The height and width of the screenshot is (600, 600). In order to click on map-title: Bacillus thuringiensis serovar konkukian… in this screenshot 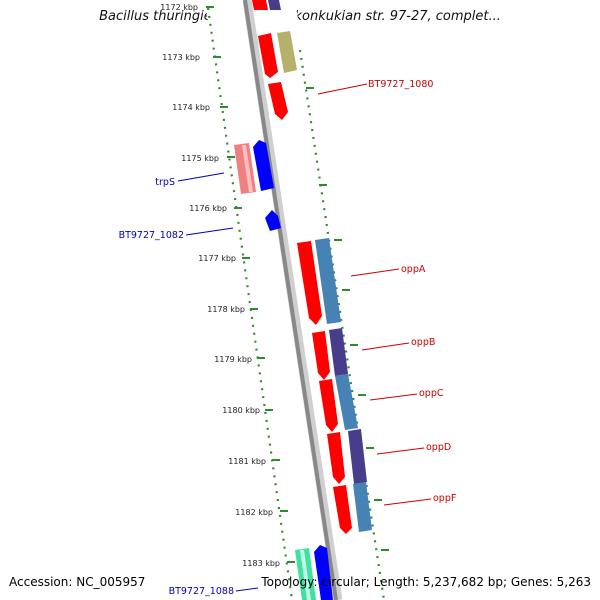, I will do `click(300, 16)`.